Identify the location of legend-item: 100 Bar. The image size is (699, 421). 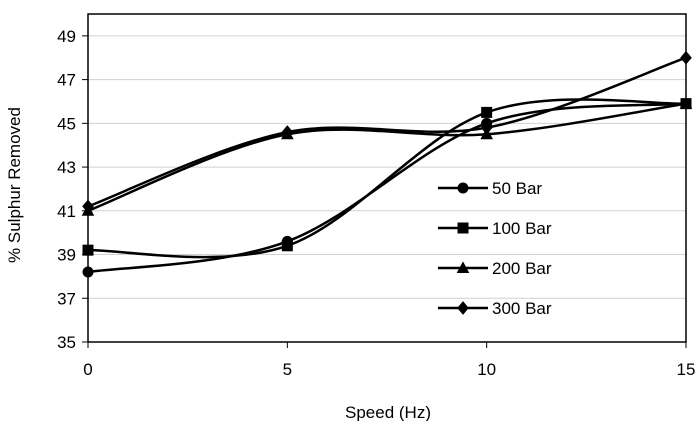
(495, 228).